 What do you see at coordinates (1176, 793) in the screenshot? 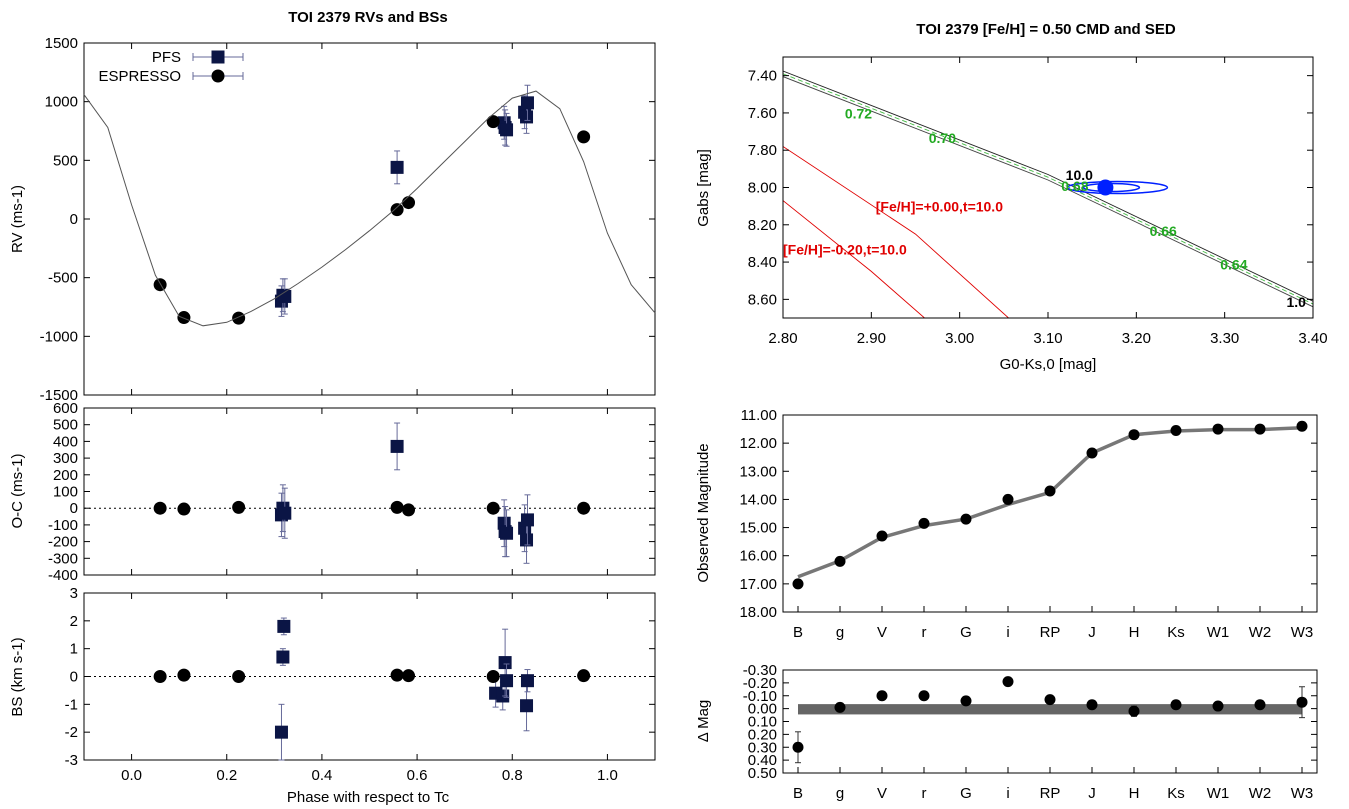
I see `resid-band-label: Ks` at bounding box center [1176, 793].